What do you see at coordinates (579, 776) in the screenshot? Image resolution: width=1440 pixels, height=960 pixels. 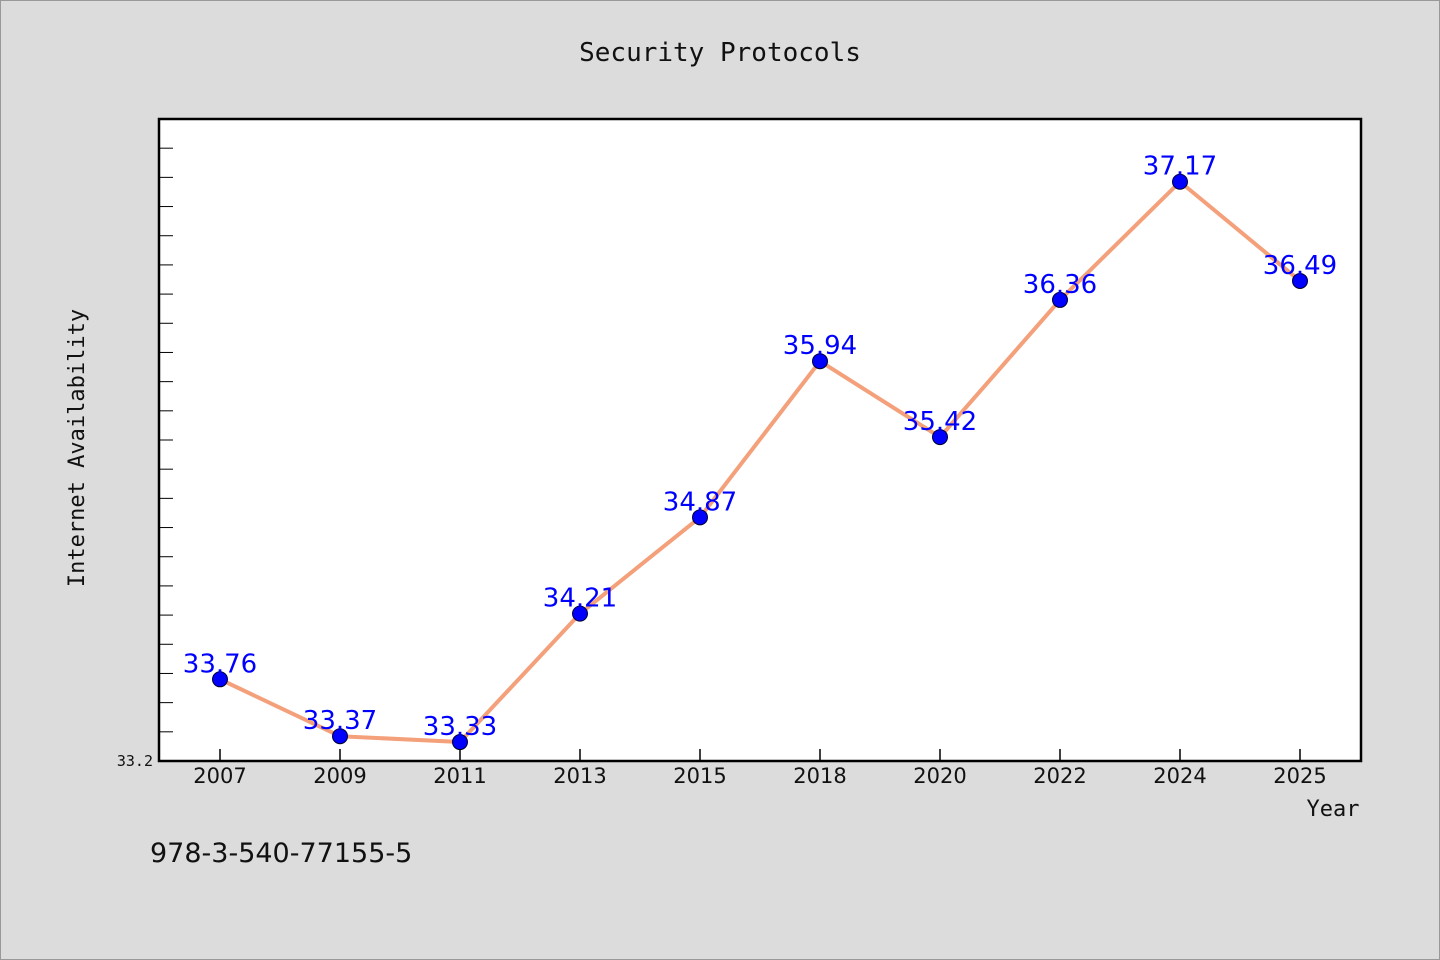 I see `x-tick-label: 2013` at bounding box center [579, 776].